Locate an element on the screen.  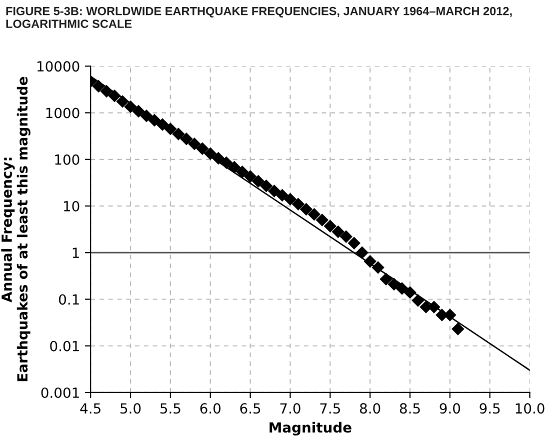
x-tick-label: 6.0 is located at coordinates (210, 408).